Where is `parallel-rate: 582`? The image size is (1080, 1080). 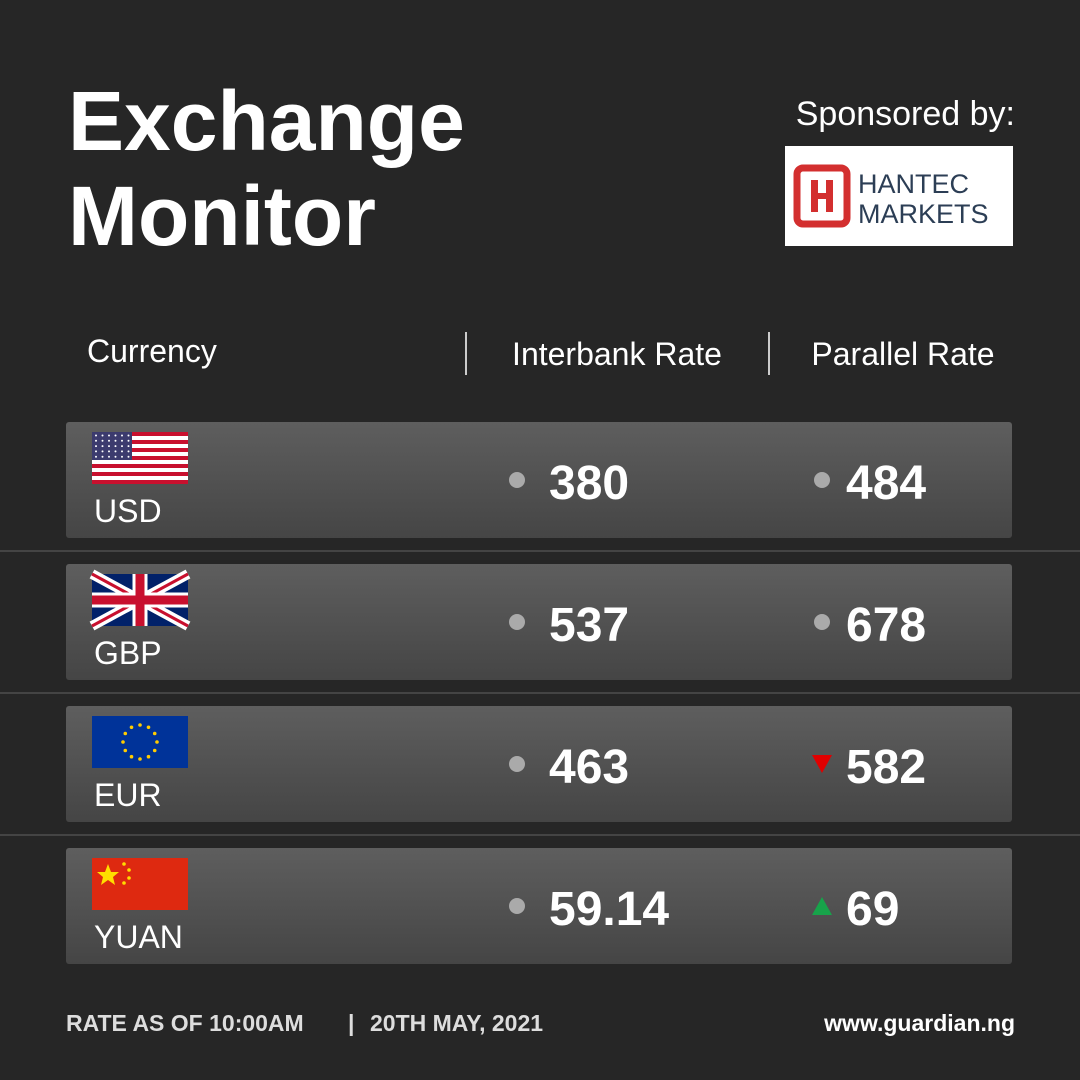 parallel-rate: 582 is located at coordinates (886, 767).